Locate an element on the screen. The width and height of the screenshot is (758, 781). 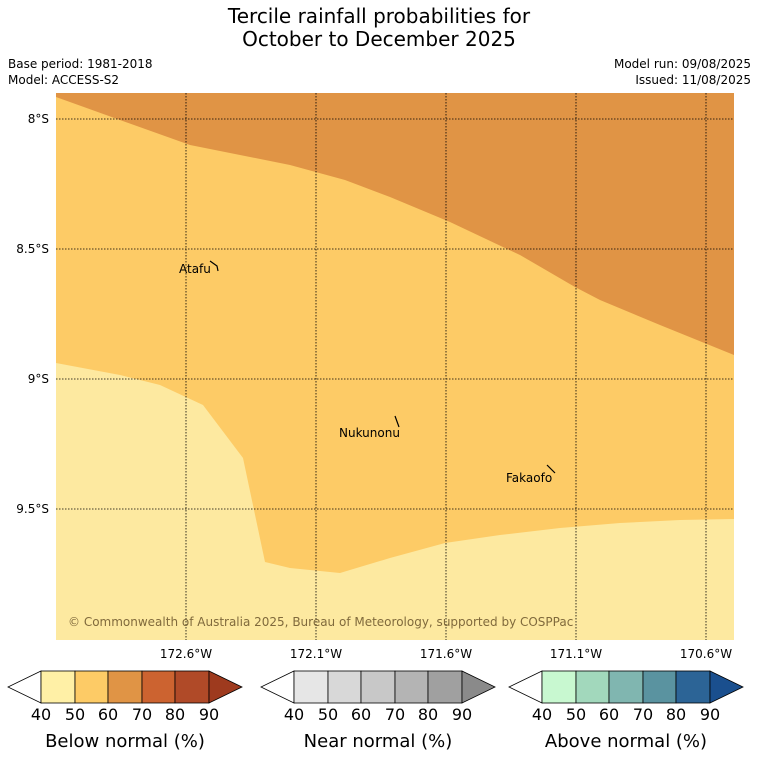
place-label-atafu: Atafu is located at coordinates (195, 269).